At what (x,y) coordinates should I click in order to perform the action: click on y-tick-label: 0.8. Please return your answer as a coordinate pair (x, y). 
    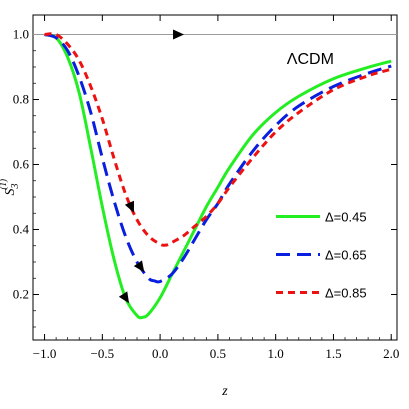
    Looking at the image, I should click on (21, 99).